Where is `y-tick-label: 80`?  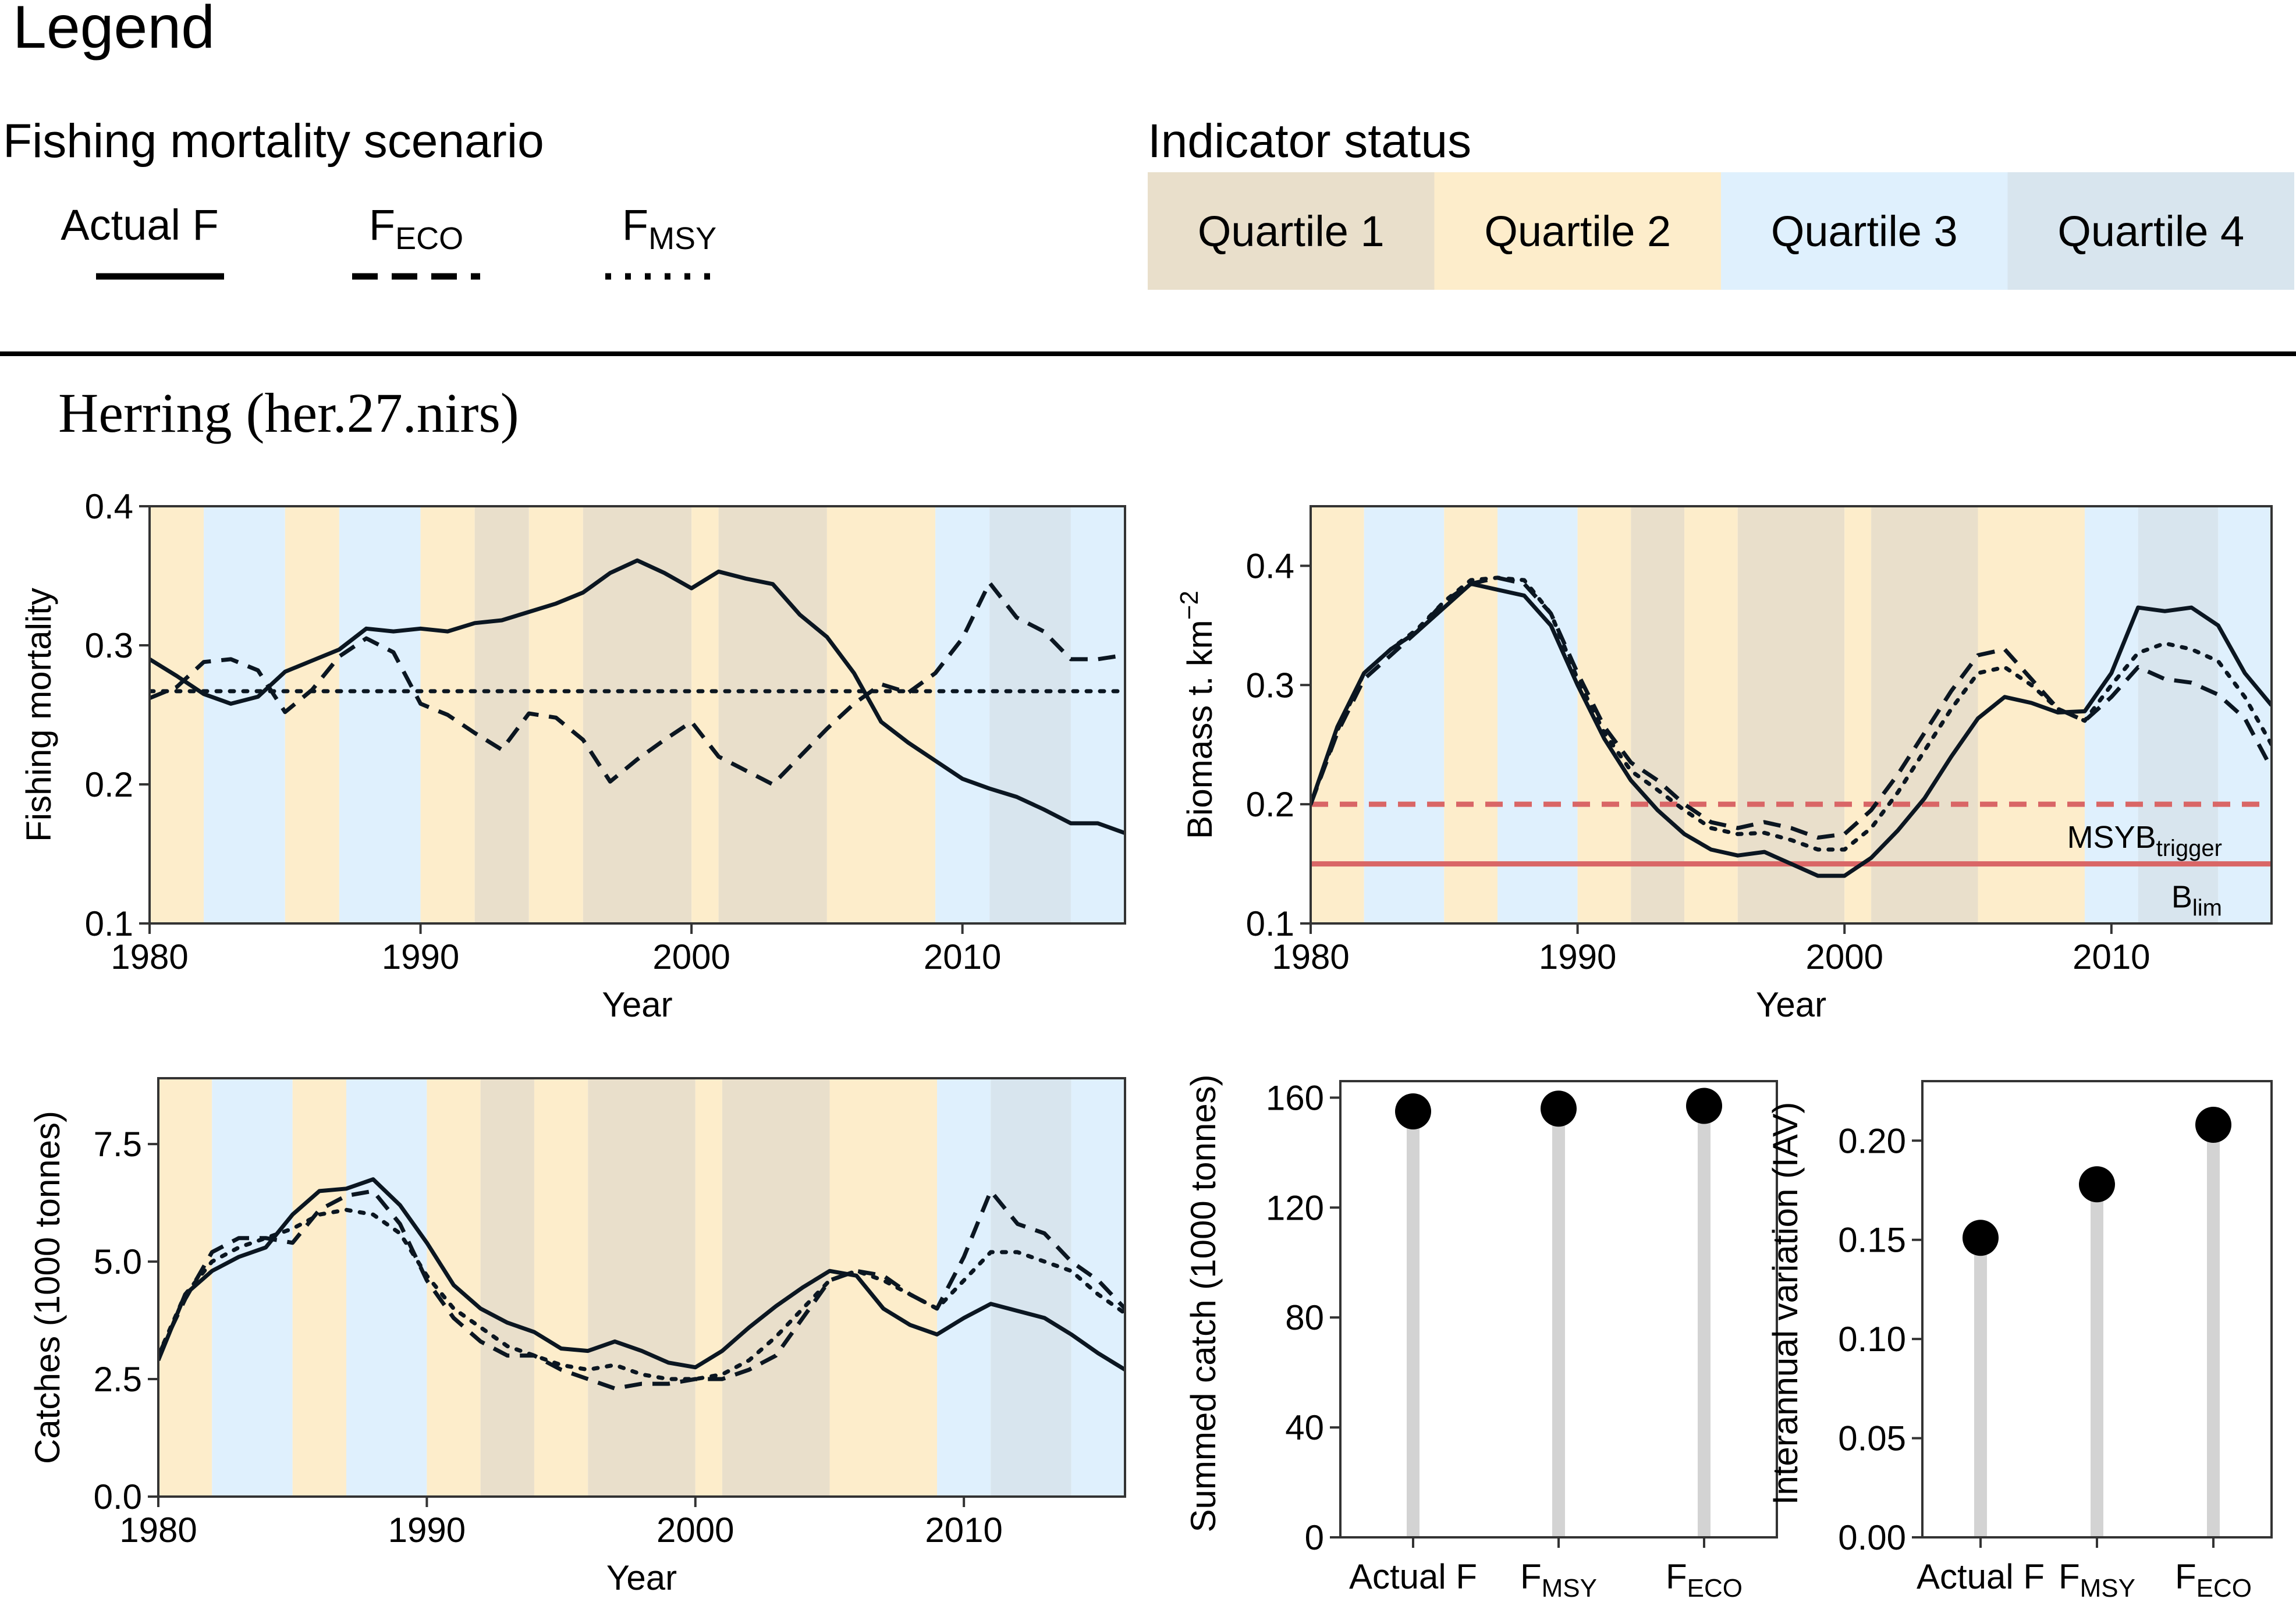
y-tick-label: 80 is located at coordinates (1304, 1317).